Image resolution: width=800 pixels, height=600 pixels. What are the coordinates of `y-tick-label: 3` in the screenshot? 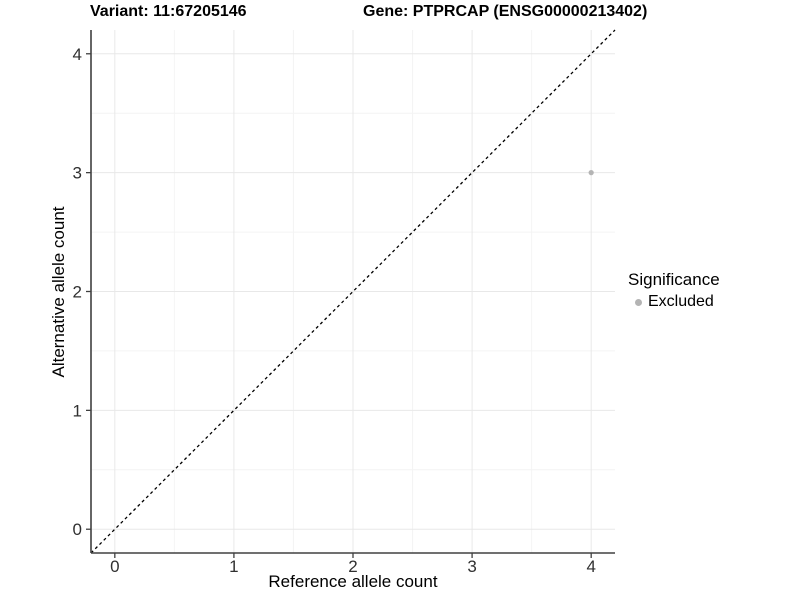 It's located at (77, 173).